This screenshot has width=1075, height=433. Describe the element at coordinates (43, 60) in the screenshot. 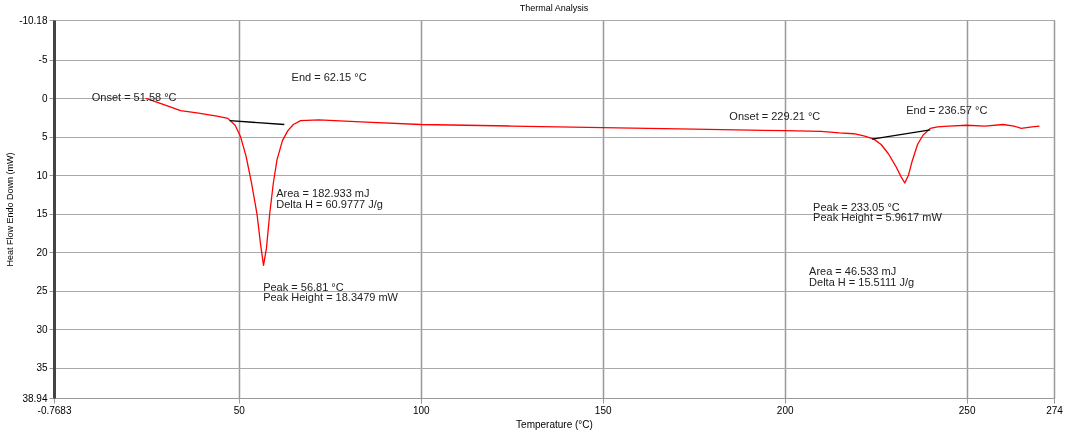

I see `y-tick-label: -5` at that location.